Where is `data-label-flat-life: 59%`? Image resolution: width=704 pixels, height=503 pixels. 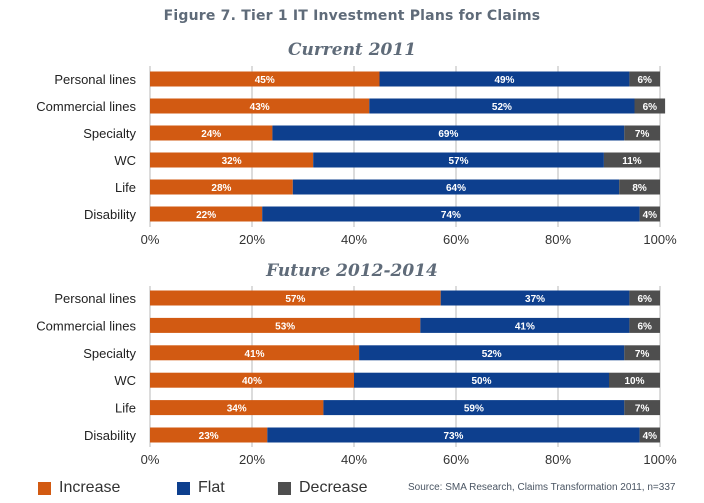
data-label-flat-life: 59% is located at coordinates (474, 409).